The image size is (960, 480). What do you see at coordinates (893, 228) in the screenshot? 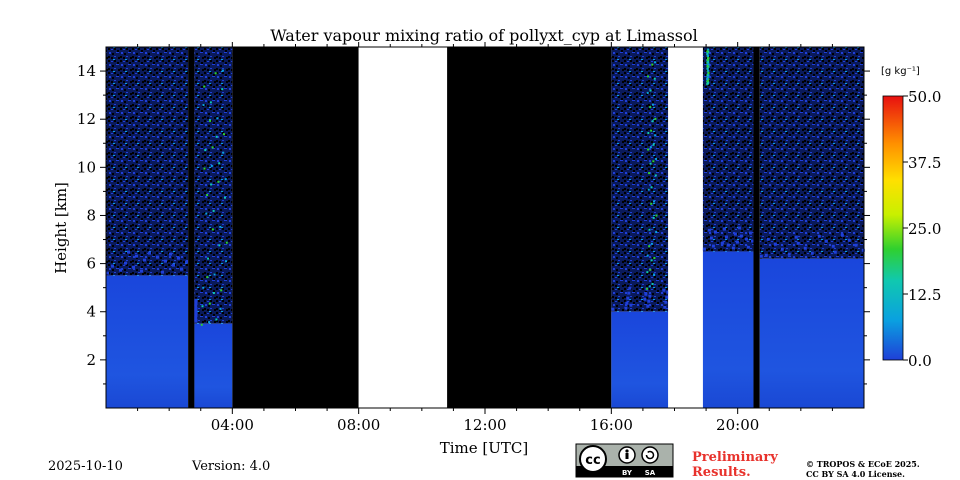
I see `colorbar-gradient` at bounding box center [893, 228].